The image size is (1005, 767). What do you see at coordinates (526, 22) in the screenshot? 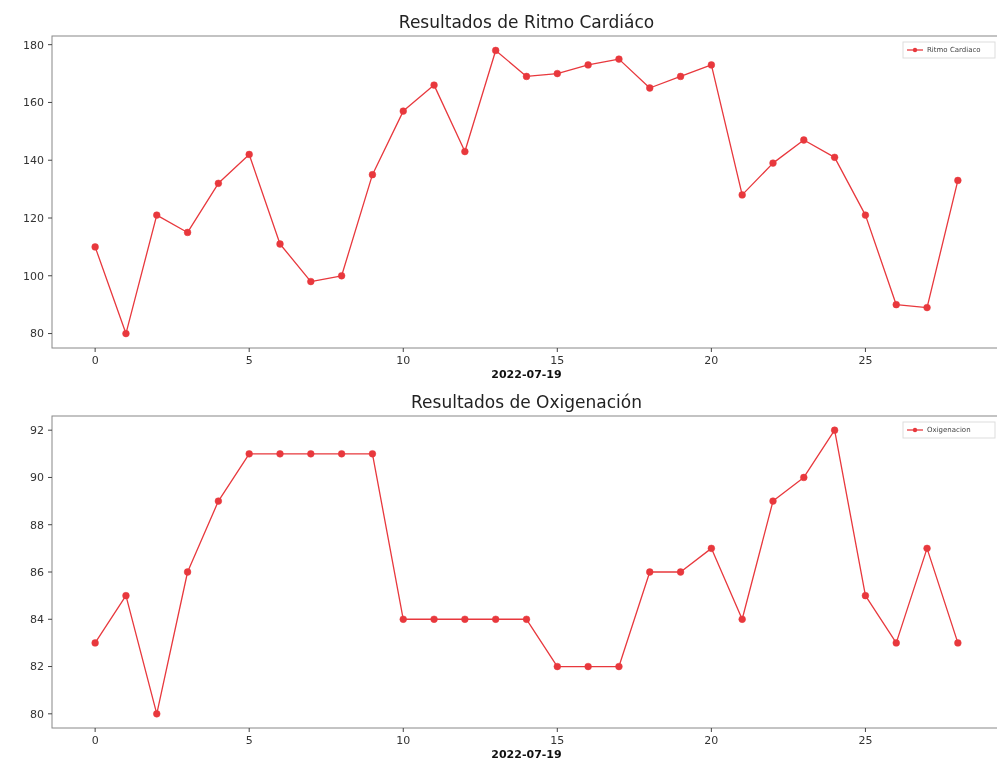
I see `chart-title: Resultados de Ritmo Cardiáco` at bounding box center [526, 22].